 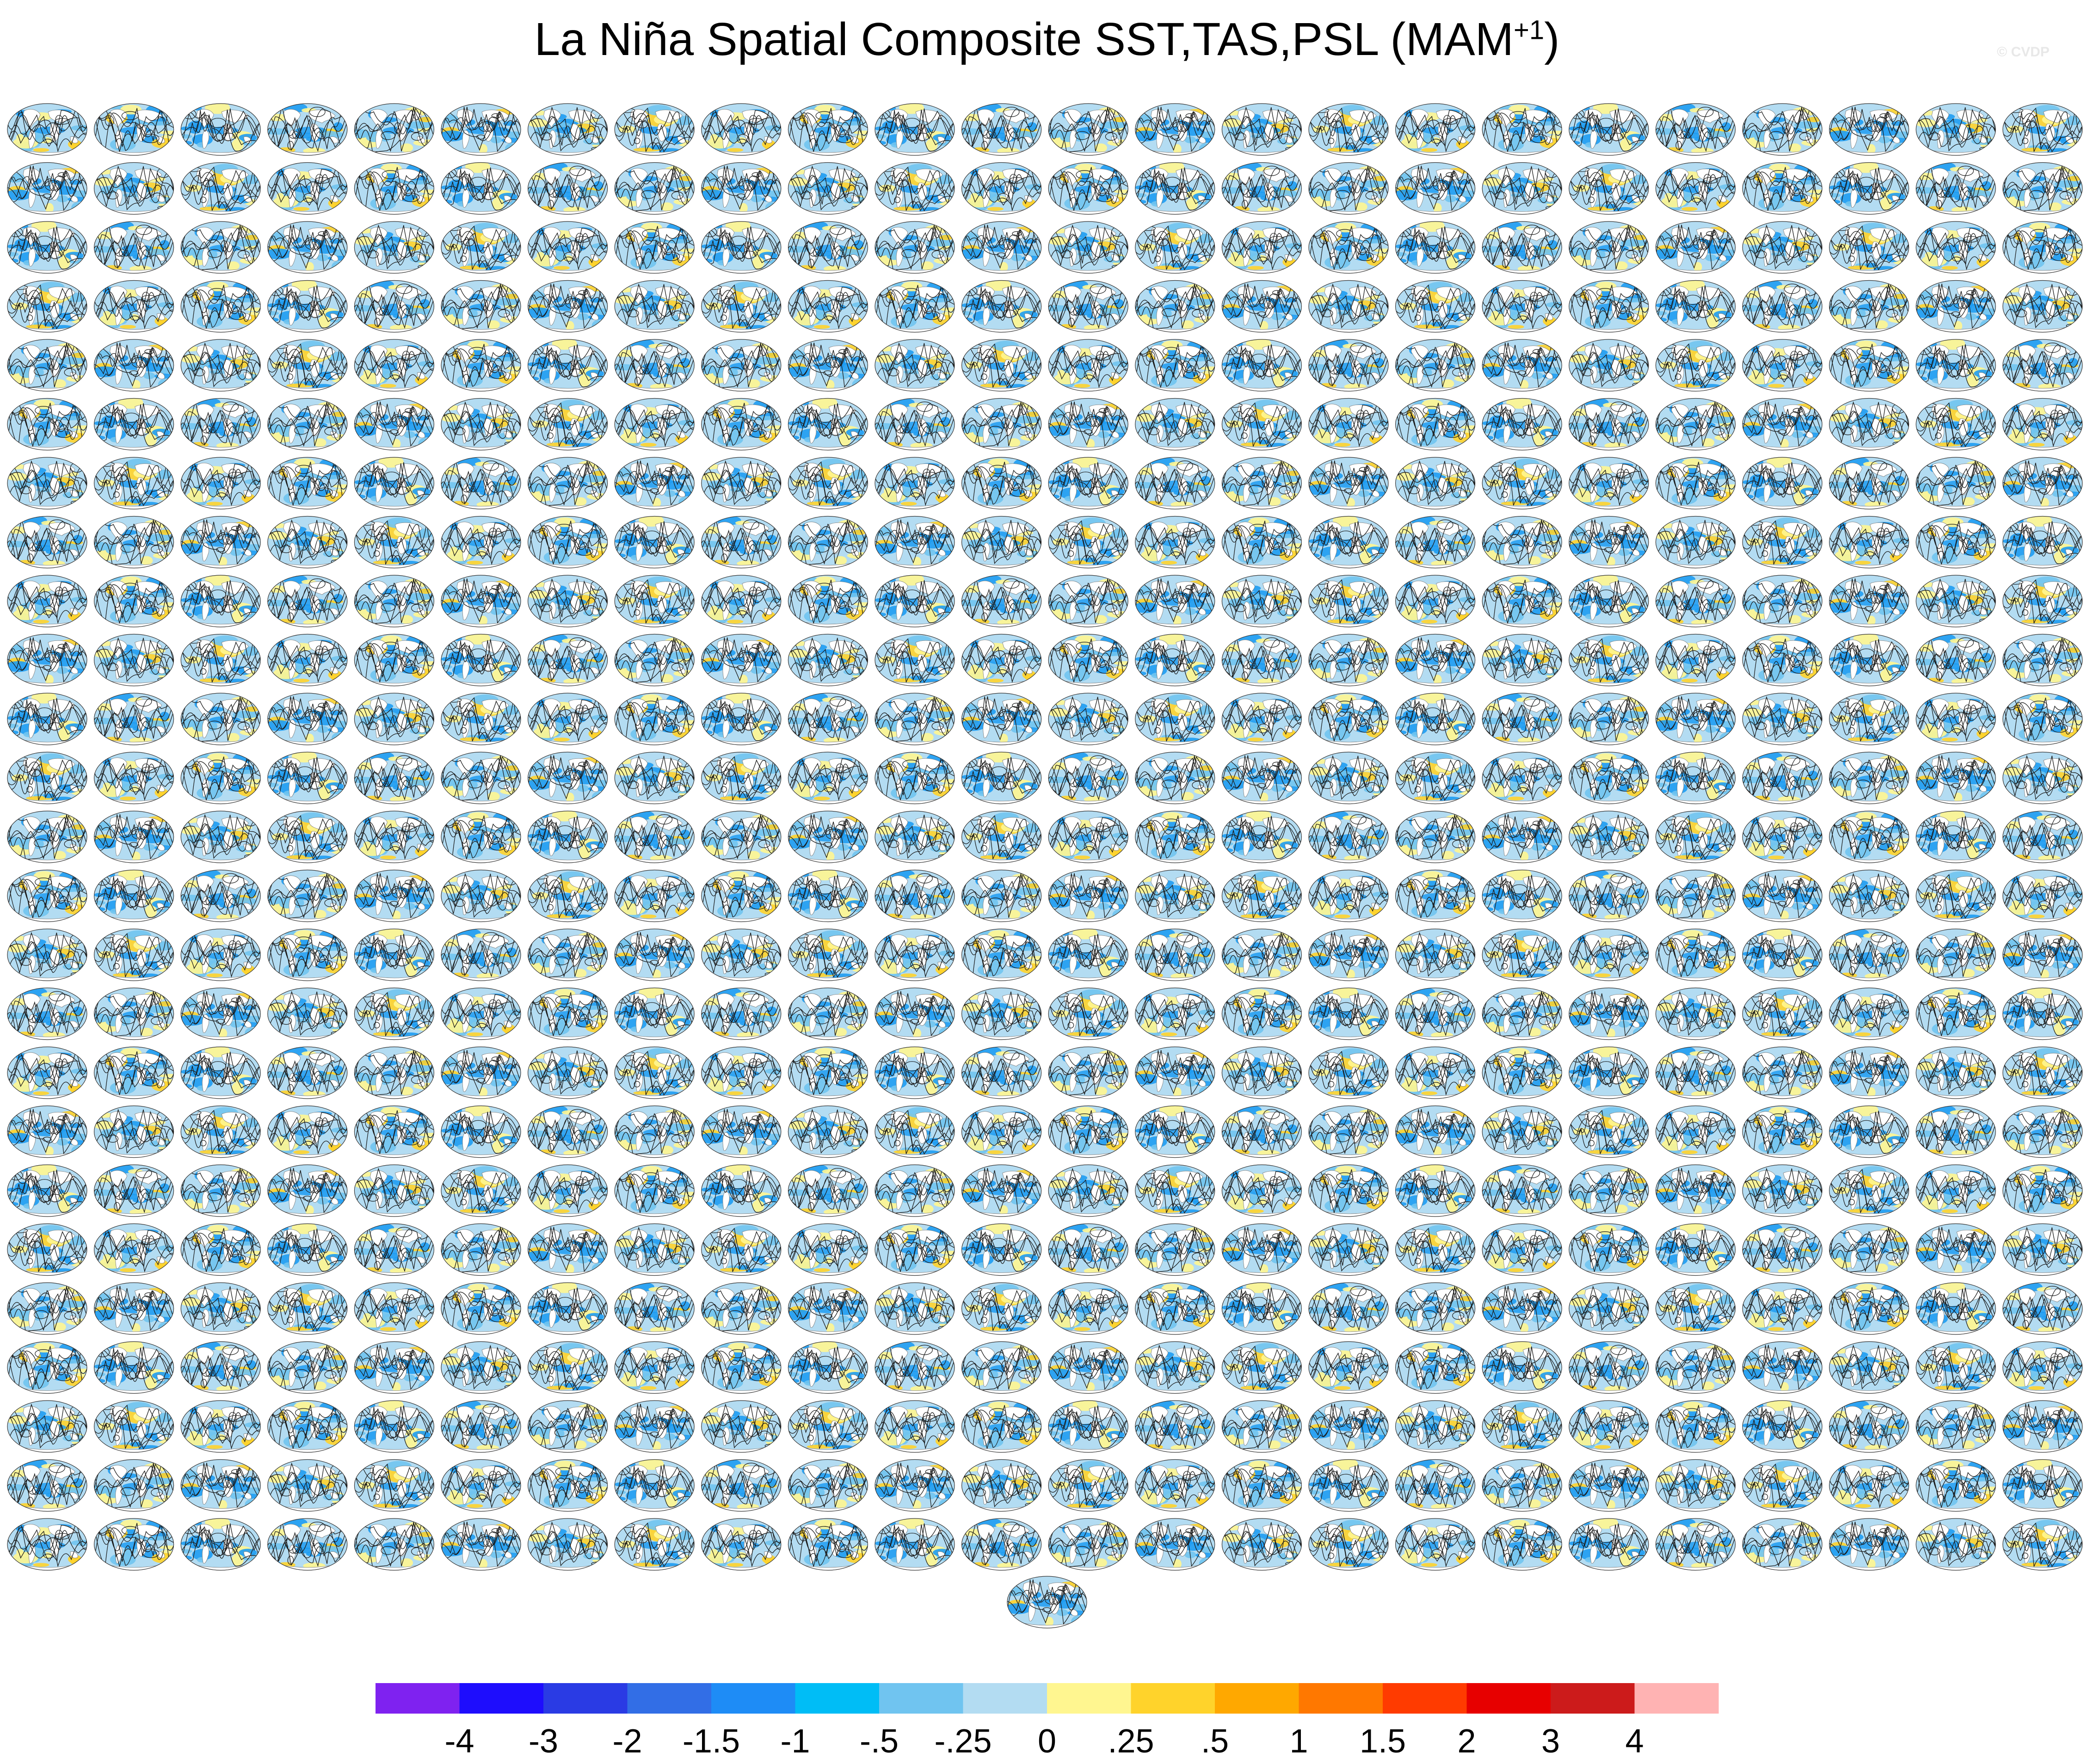 I want to click on colorbar-label: 4, so click(x=1634, y=1741).